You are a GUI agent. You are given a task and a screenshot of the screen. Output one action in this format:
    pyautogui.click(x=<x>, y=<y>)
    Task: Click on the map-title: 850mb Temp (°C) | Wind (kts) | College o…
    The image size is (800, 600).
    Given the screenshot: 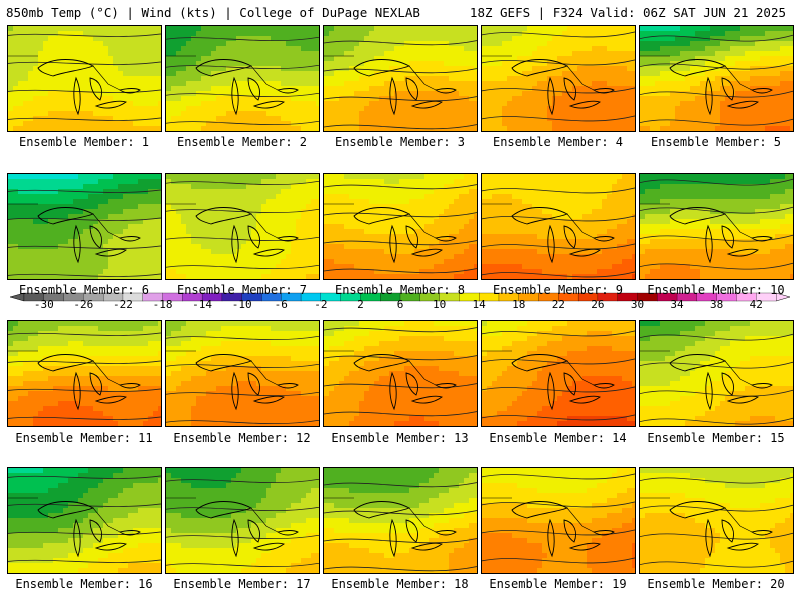 What is the action you would take?
    pyautogui.click(x=213, y=12)
    